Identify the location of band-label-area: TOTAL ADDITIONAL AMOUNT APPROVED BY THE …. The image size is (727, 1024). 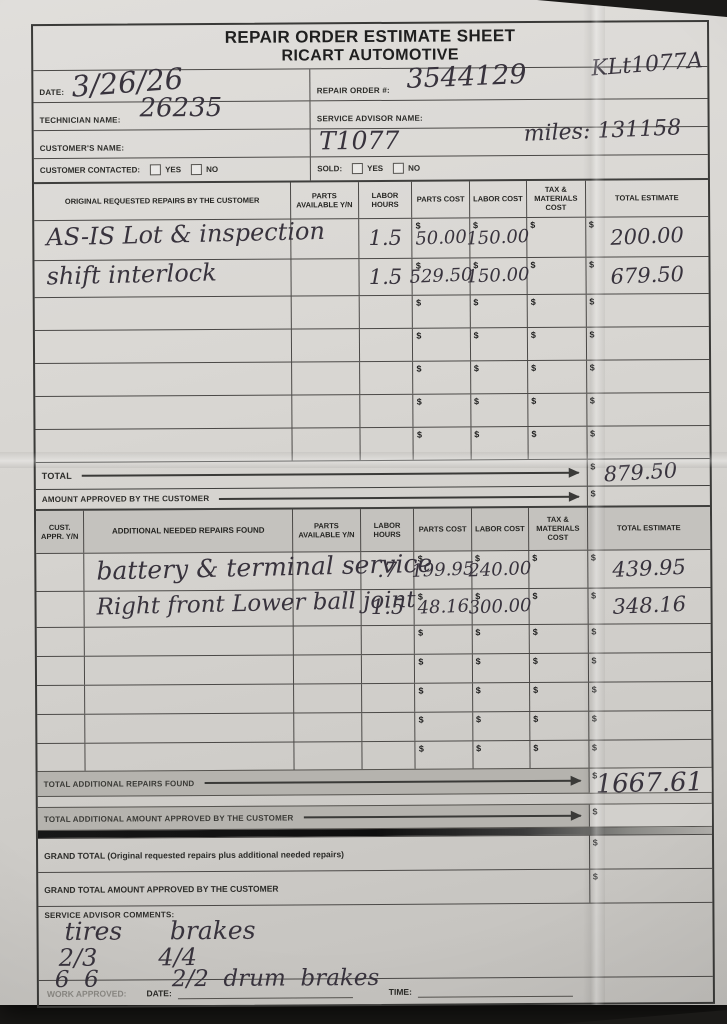
(313, 817).